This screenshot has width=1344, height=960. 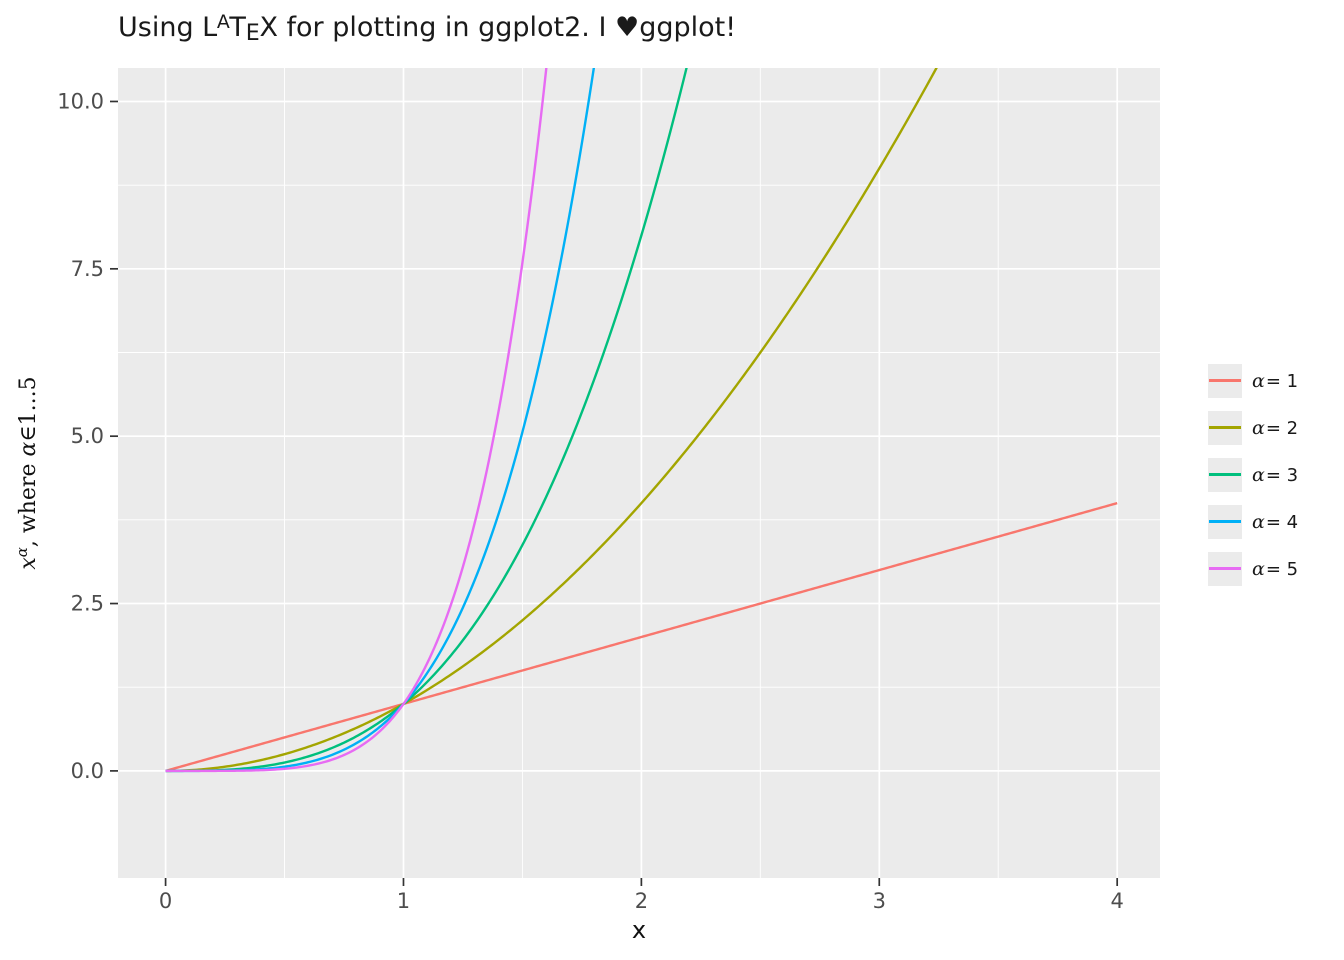 I want to click on x-tick-label: 1, so click(x=403, y=901).